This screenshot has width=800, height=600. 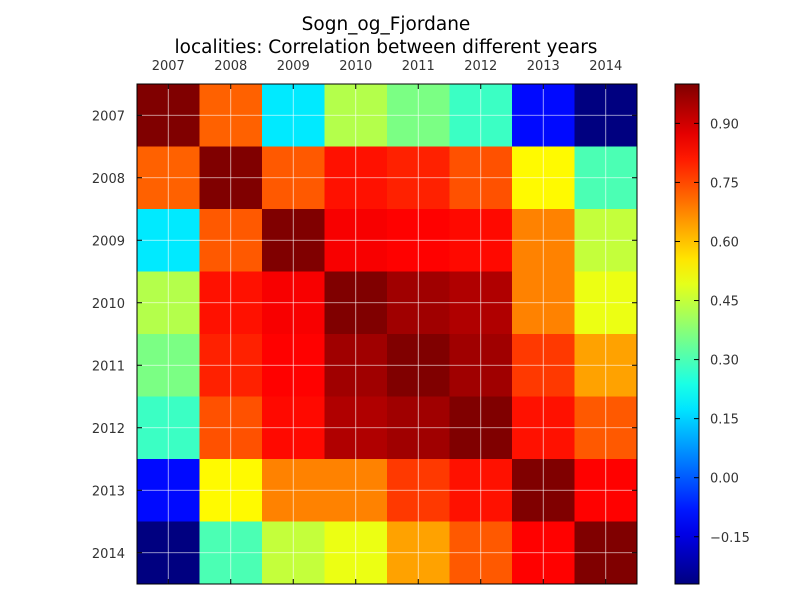 What do you see at coordinates (724, 479) in the screenshot?
I see `colorbar-tick-label: 0.00` at bounding box center [724, 479].